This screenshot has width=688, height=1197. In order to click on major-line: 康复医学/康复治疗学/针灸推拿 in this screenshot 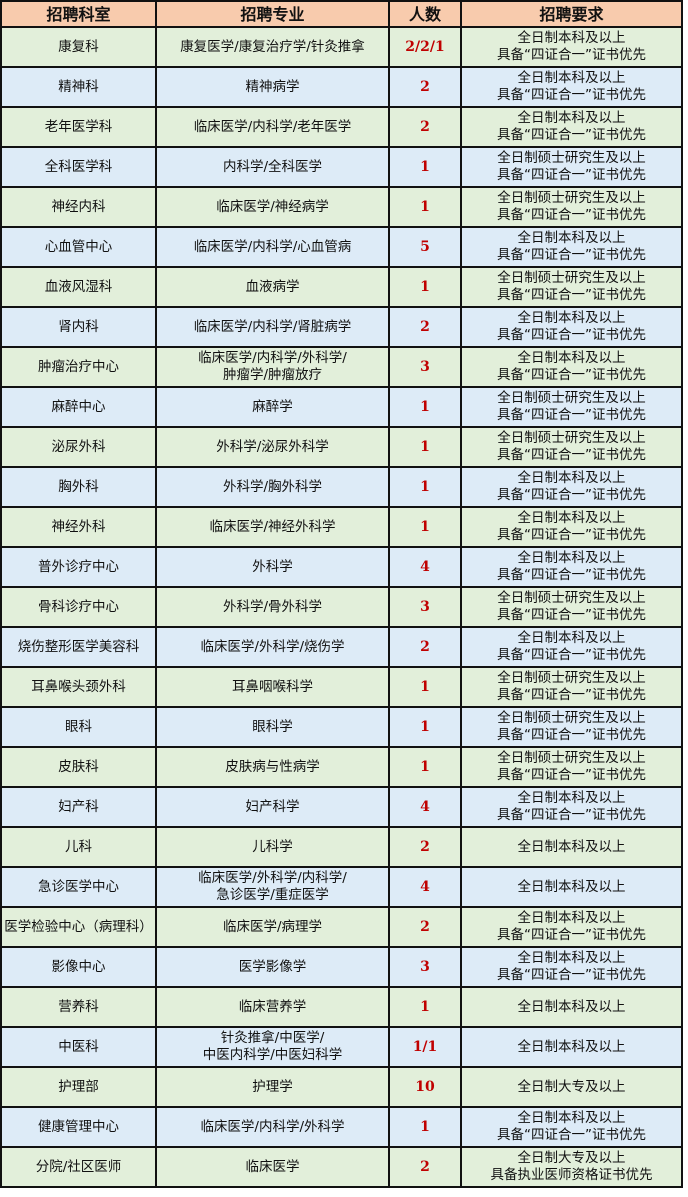, I will do `click(272, 46)`.